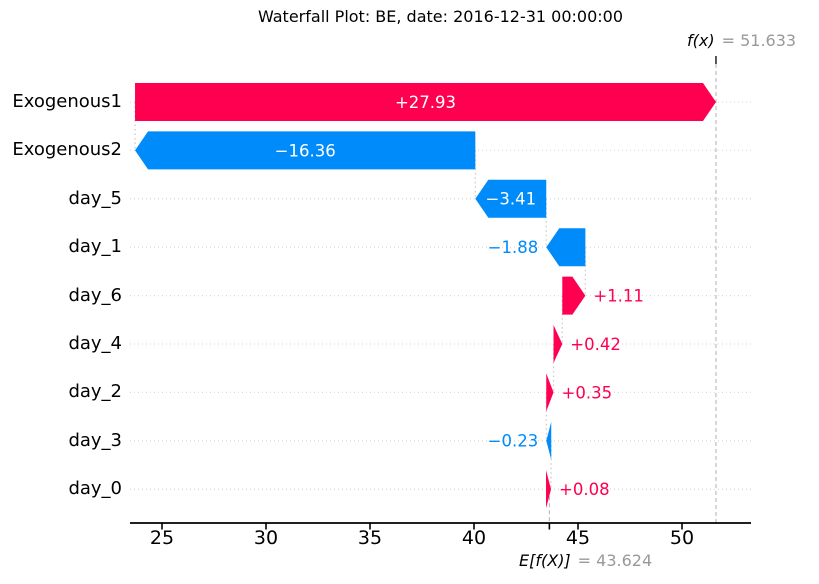 This screenshot has width=819, height=584. What do you see at coordinates (759, 40) in the screenshot?
I see `fx-value: = 51.633` at bounding box center [759, 40].